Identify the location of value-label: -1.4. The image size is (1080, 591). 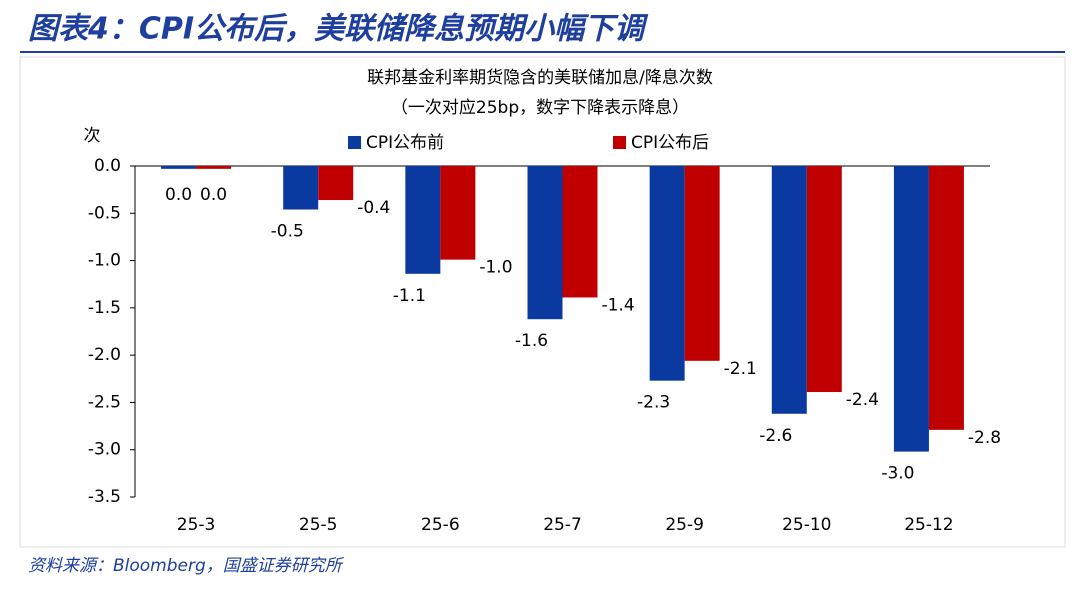
(618, 305).